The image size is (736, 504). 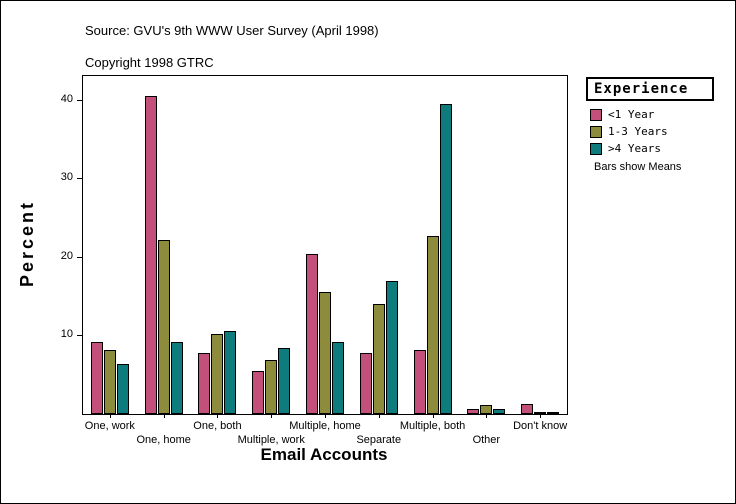 What do you see at coordinates (66, 255) in the screenshot?
I see `y-tick-label: 20` at bounding box center [66, 255].